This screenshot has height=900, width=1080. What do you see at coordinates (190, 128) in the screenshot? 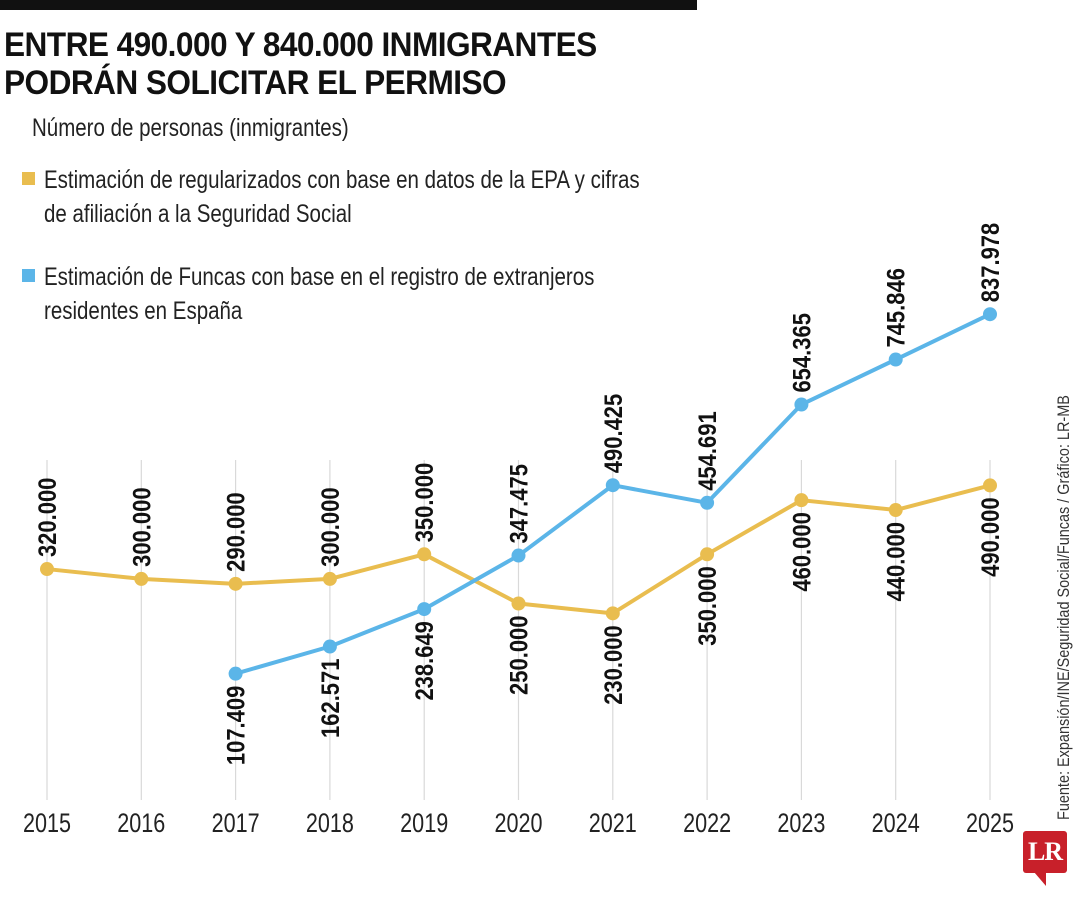
I see `chart-subtitle: Número de personas (inmigrantes)` at bounding box center [190, 128].